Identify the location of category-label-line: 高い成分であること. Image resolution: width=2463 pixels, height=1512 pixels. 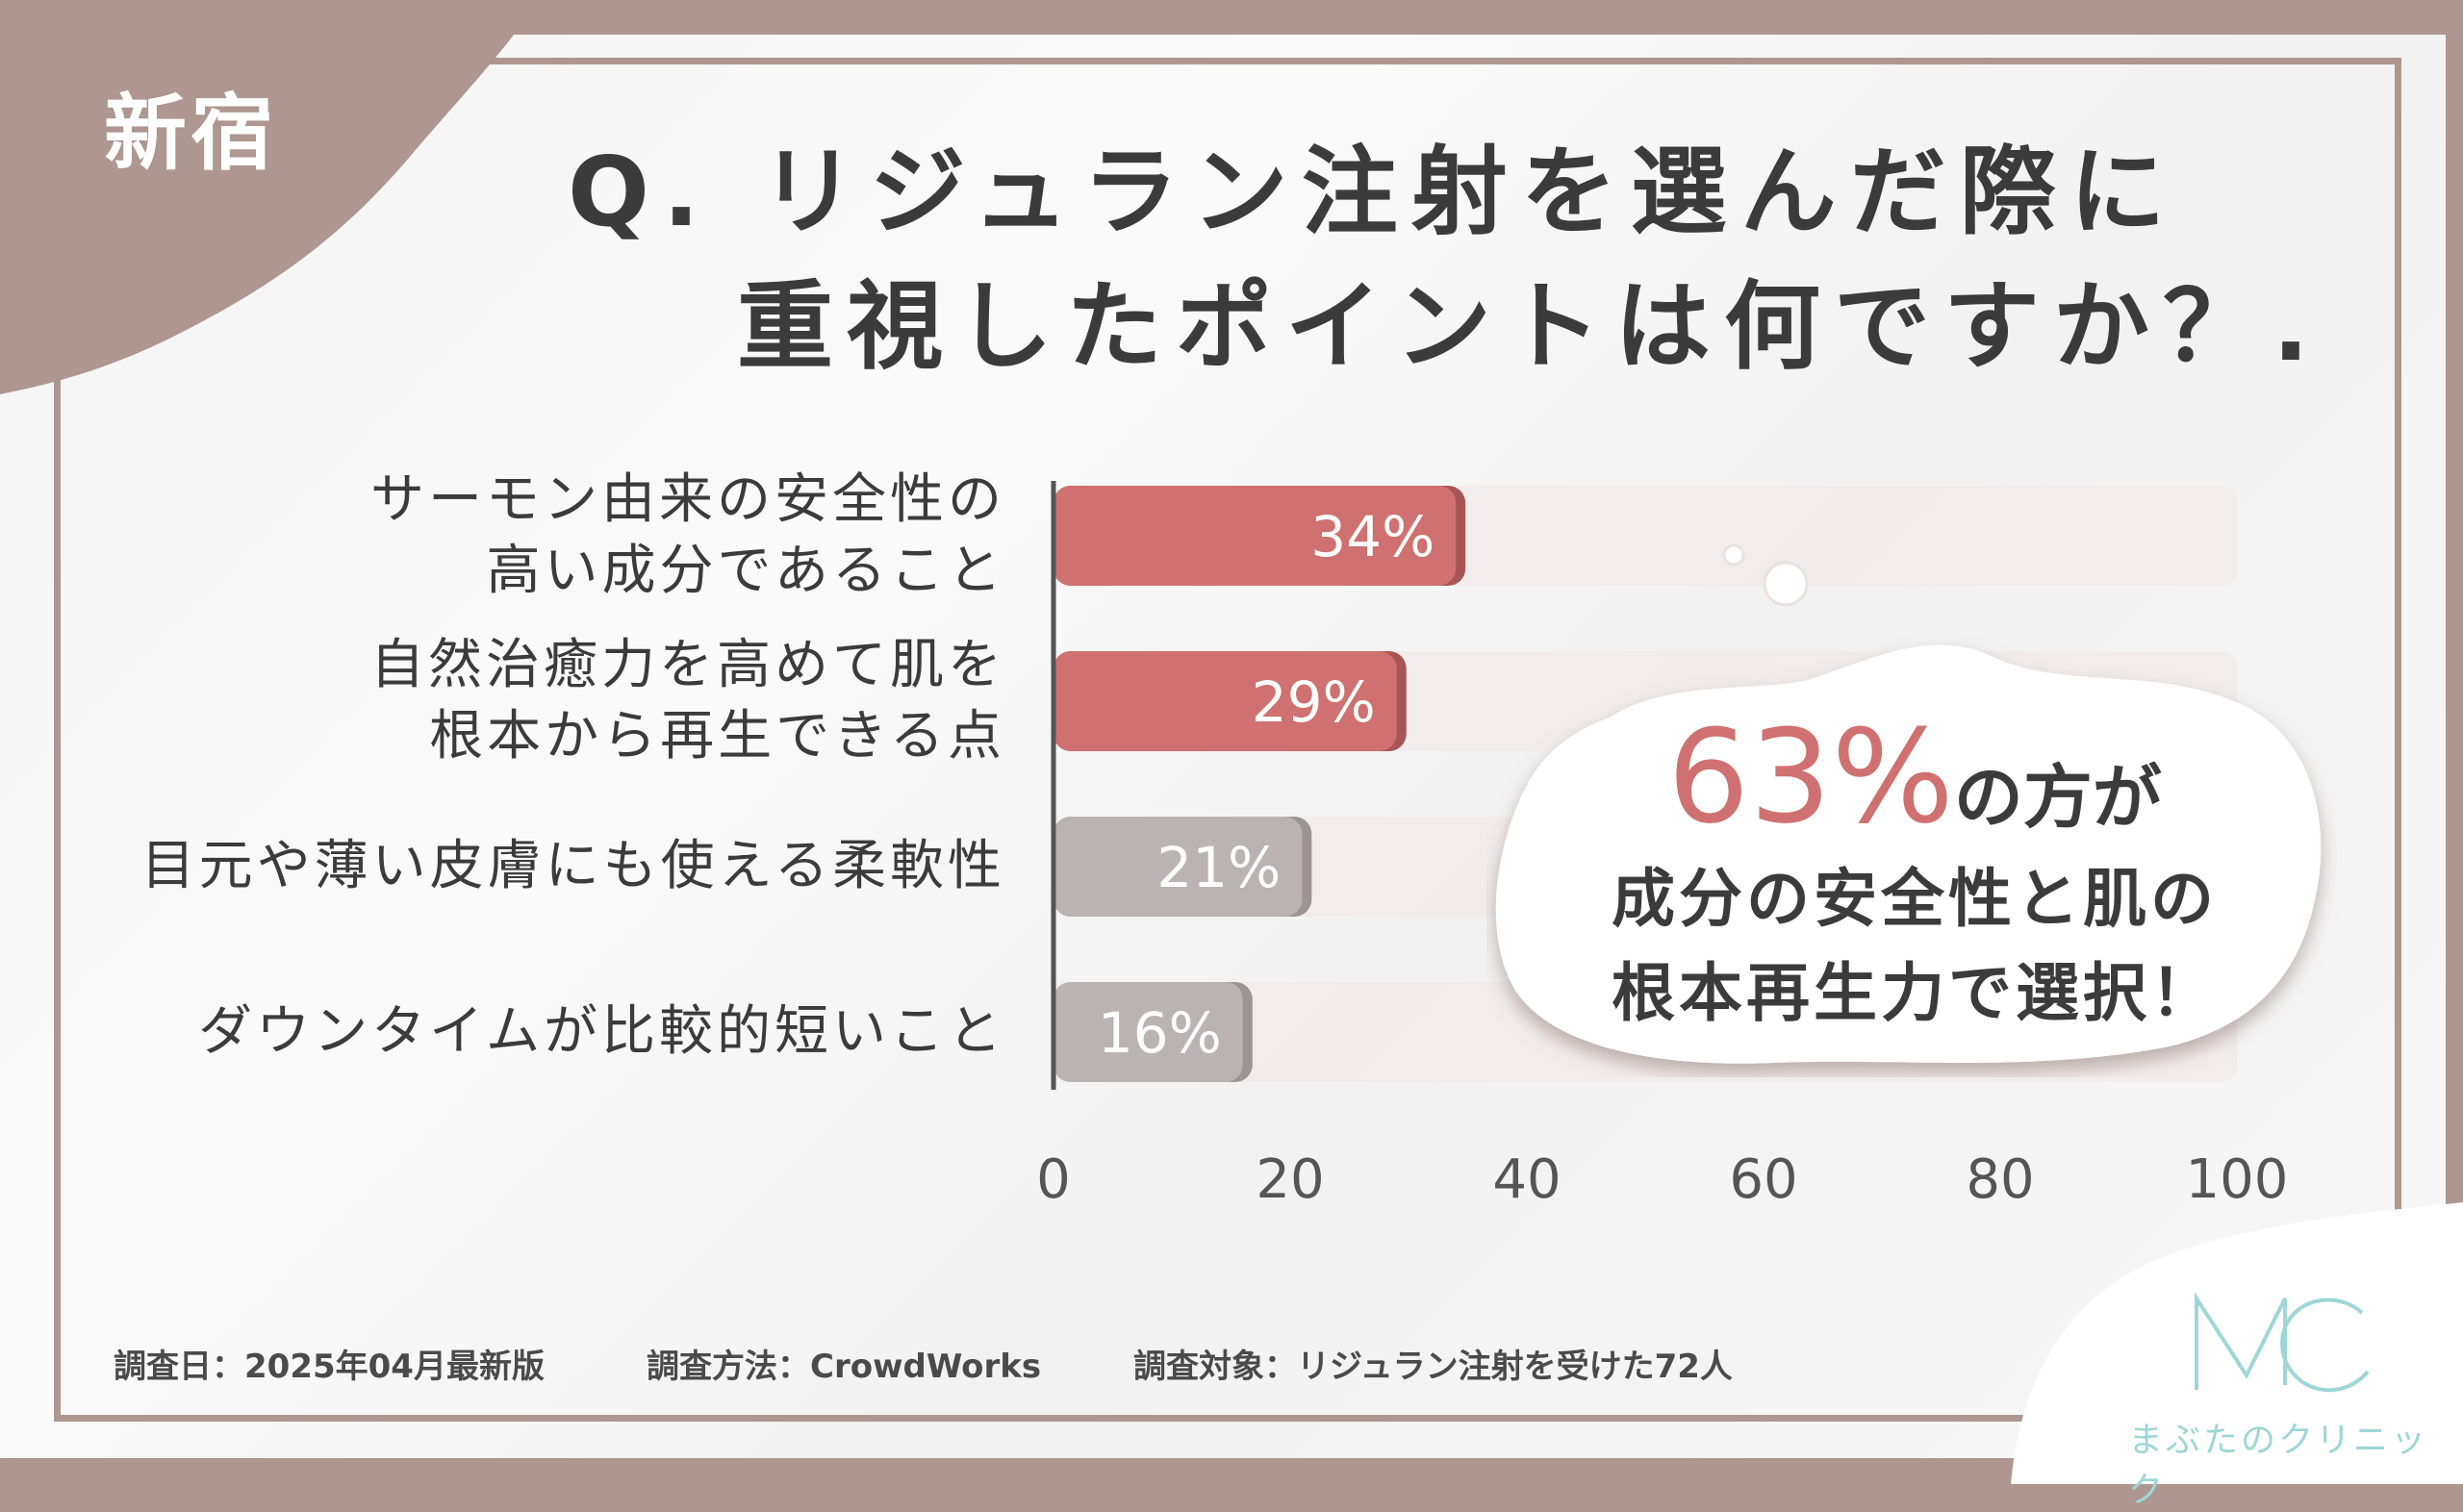
(746, 571).